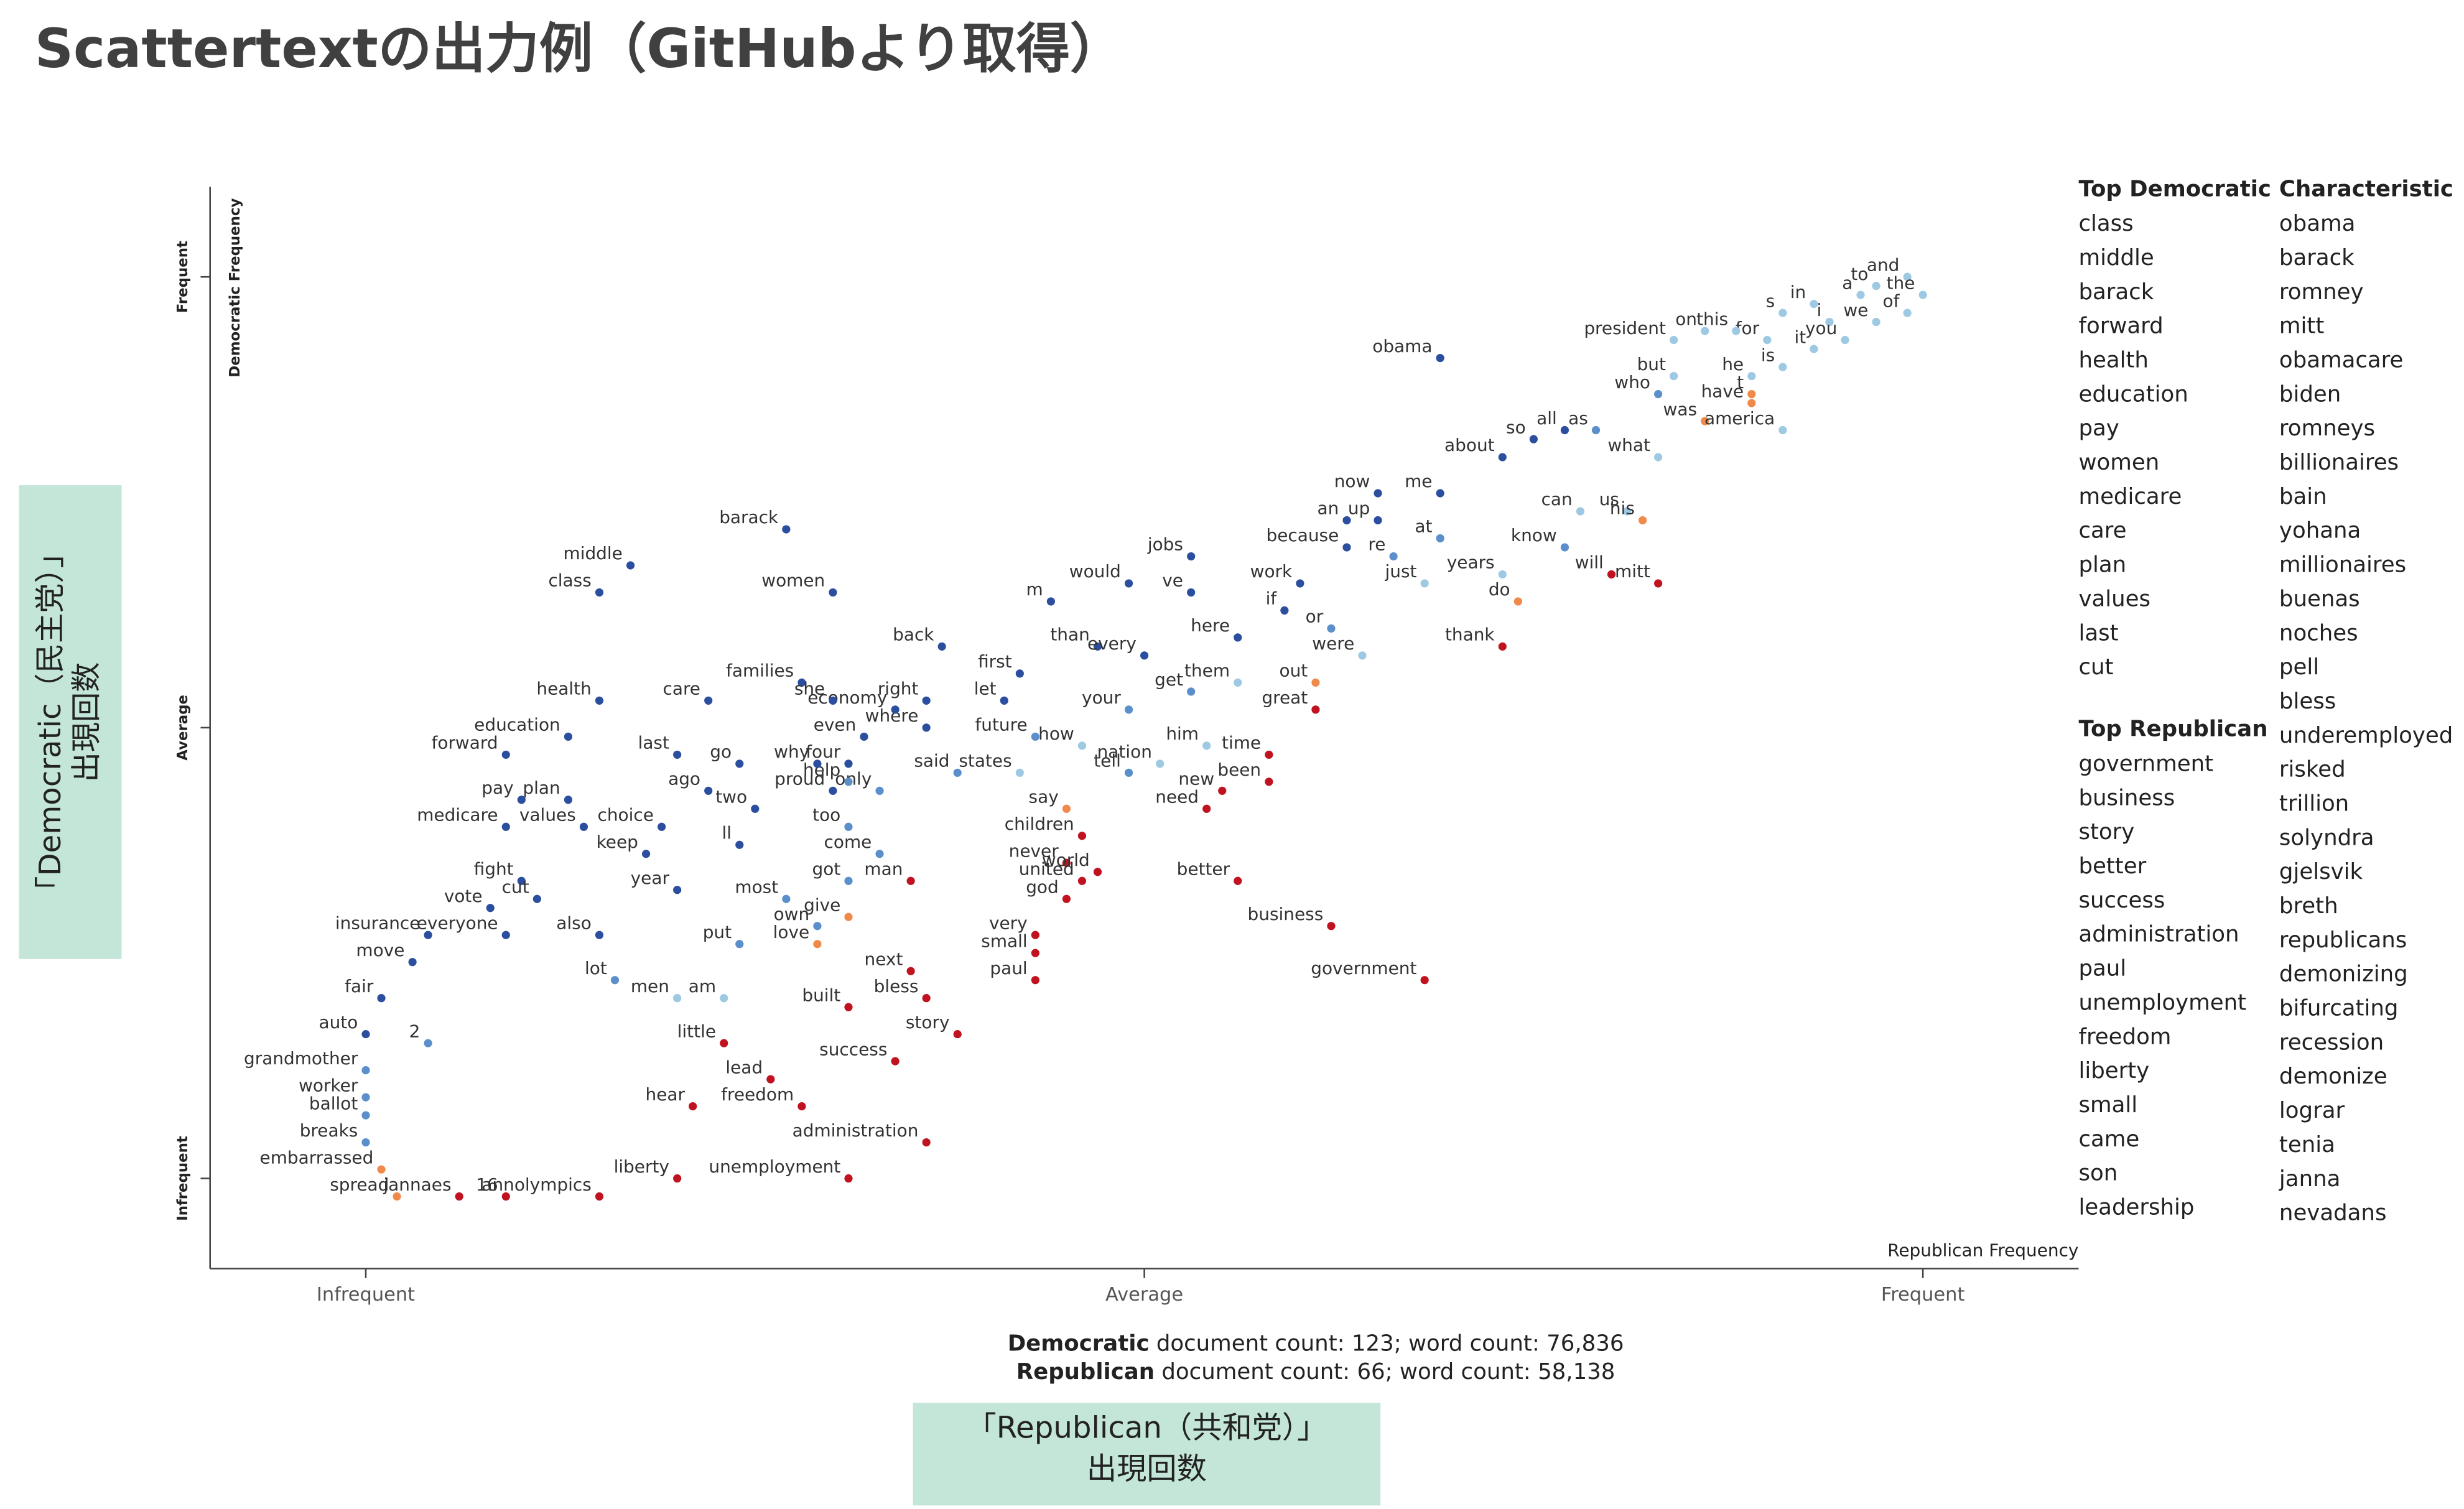 The width and height of the screenshot is (2464, 1509). What do you see at coordinates (810, 689) in the screenshot?
I see `point-label: she` at bounding box center [810, 689].